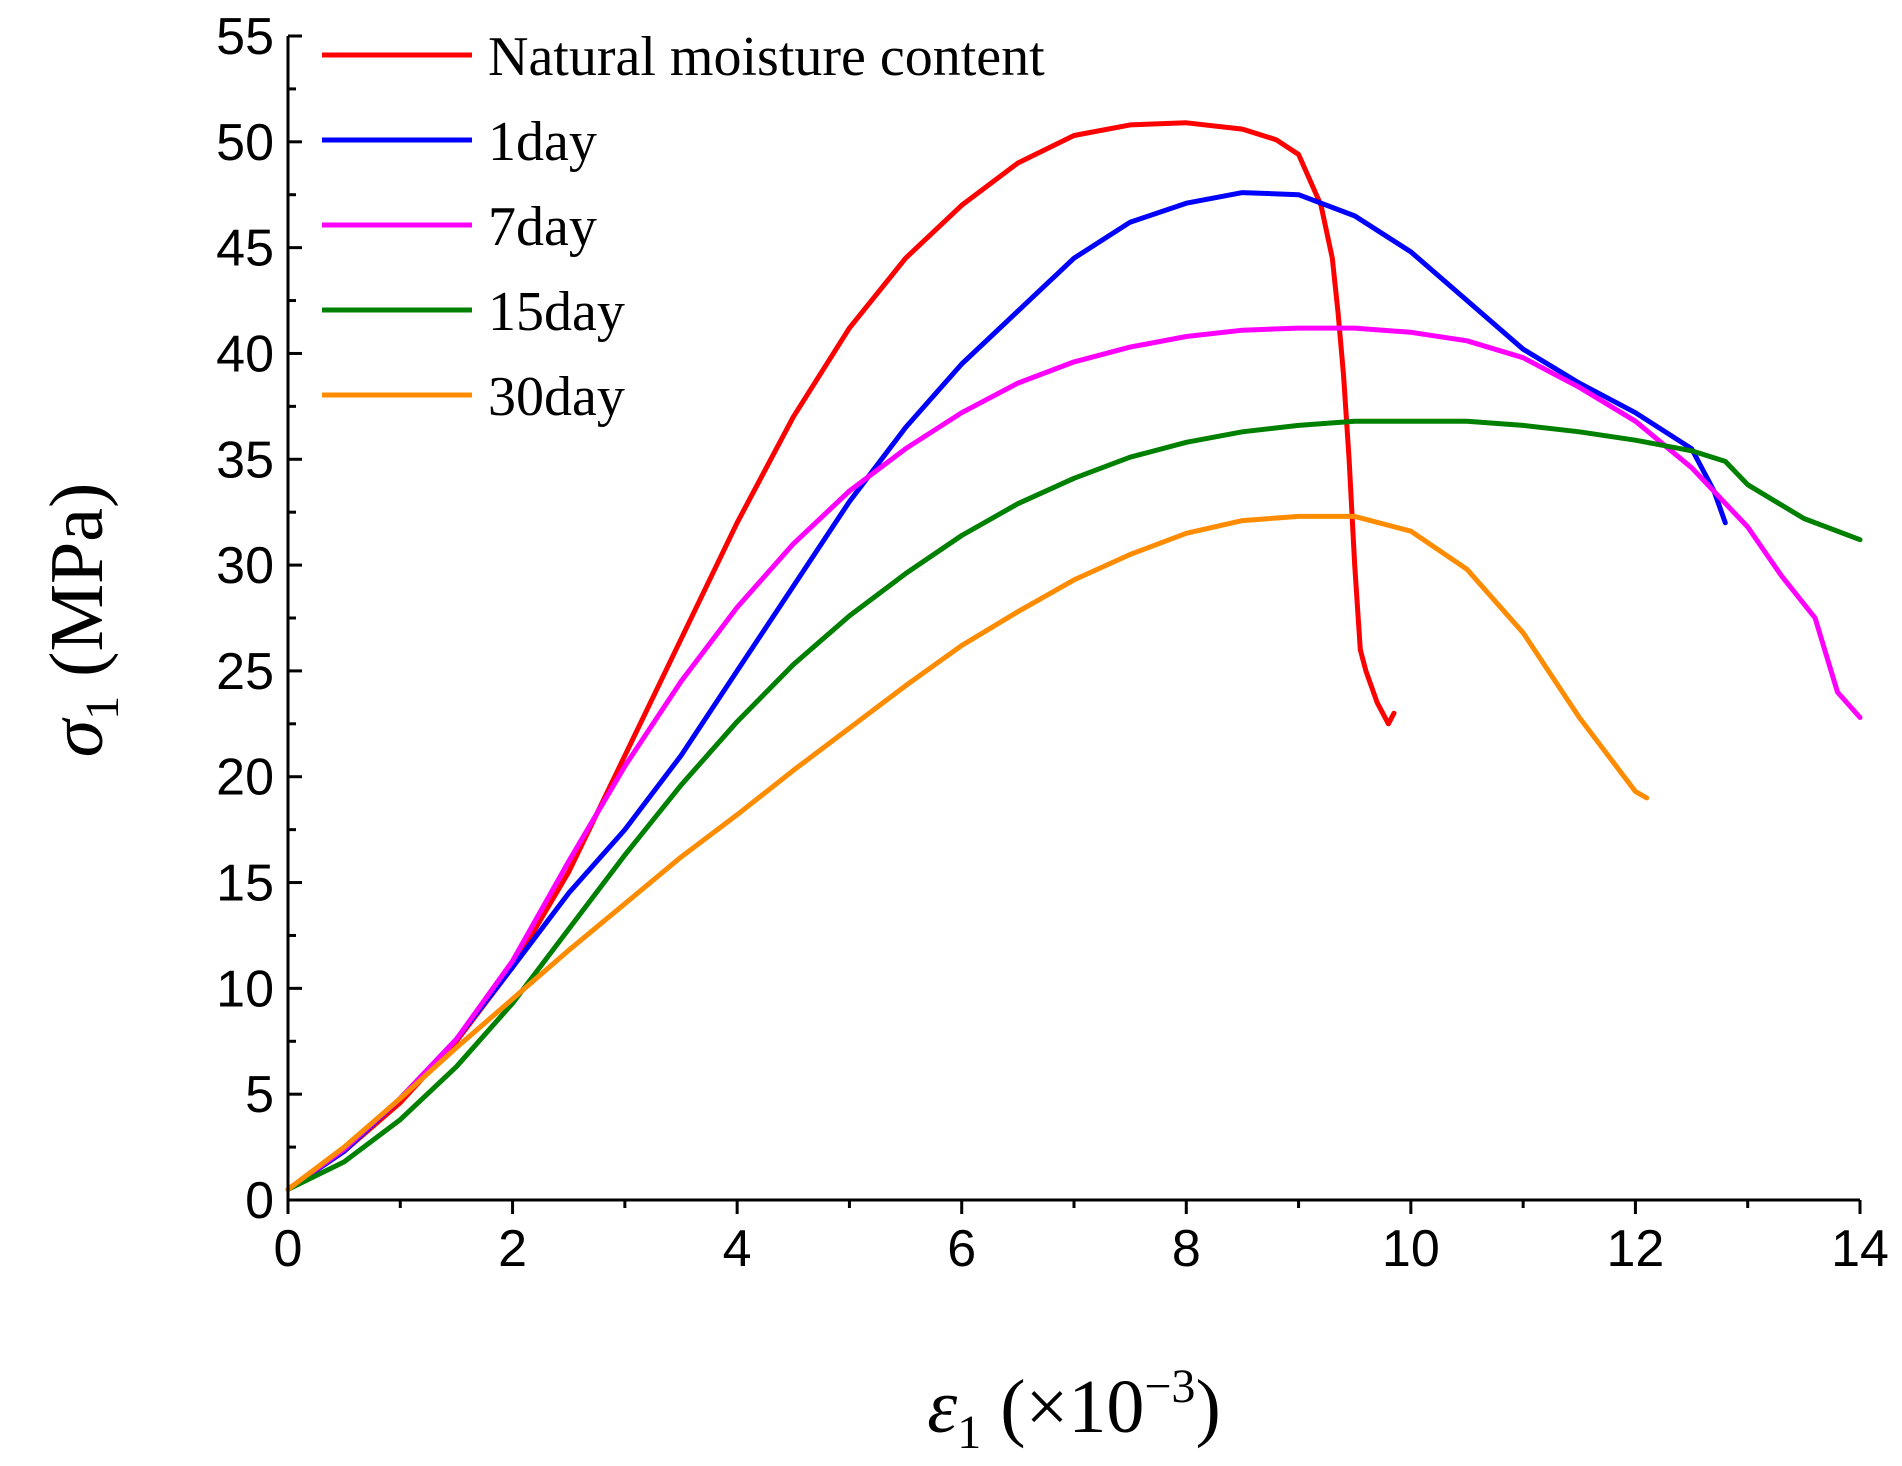 This screenshot has width=1902, height=1466. I want to click on y-tick-label: 15, so click(245, 884).